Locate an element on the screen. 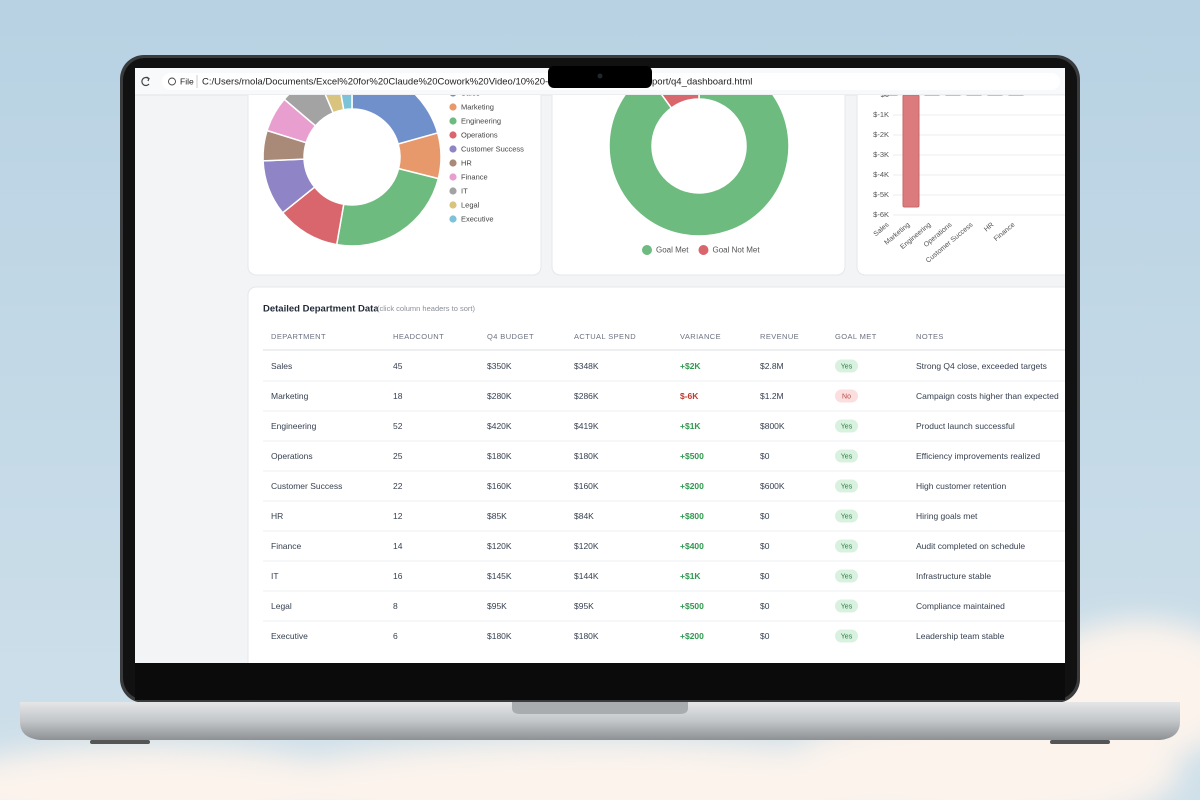  table-cell: Product launch successful is located at coordinates (965, 426).